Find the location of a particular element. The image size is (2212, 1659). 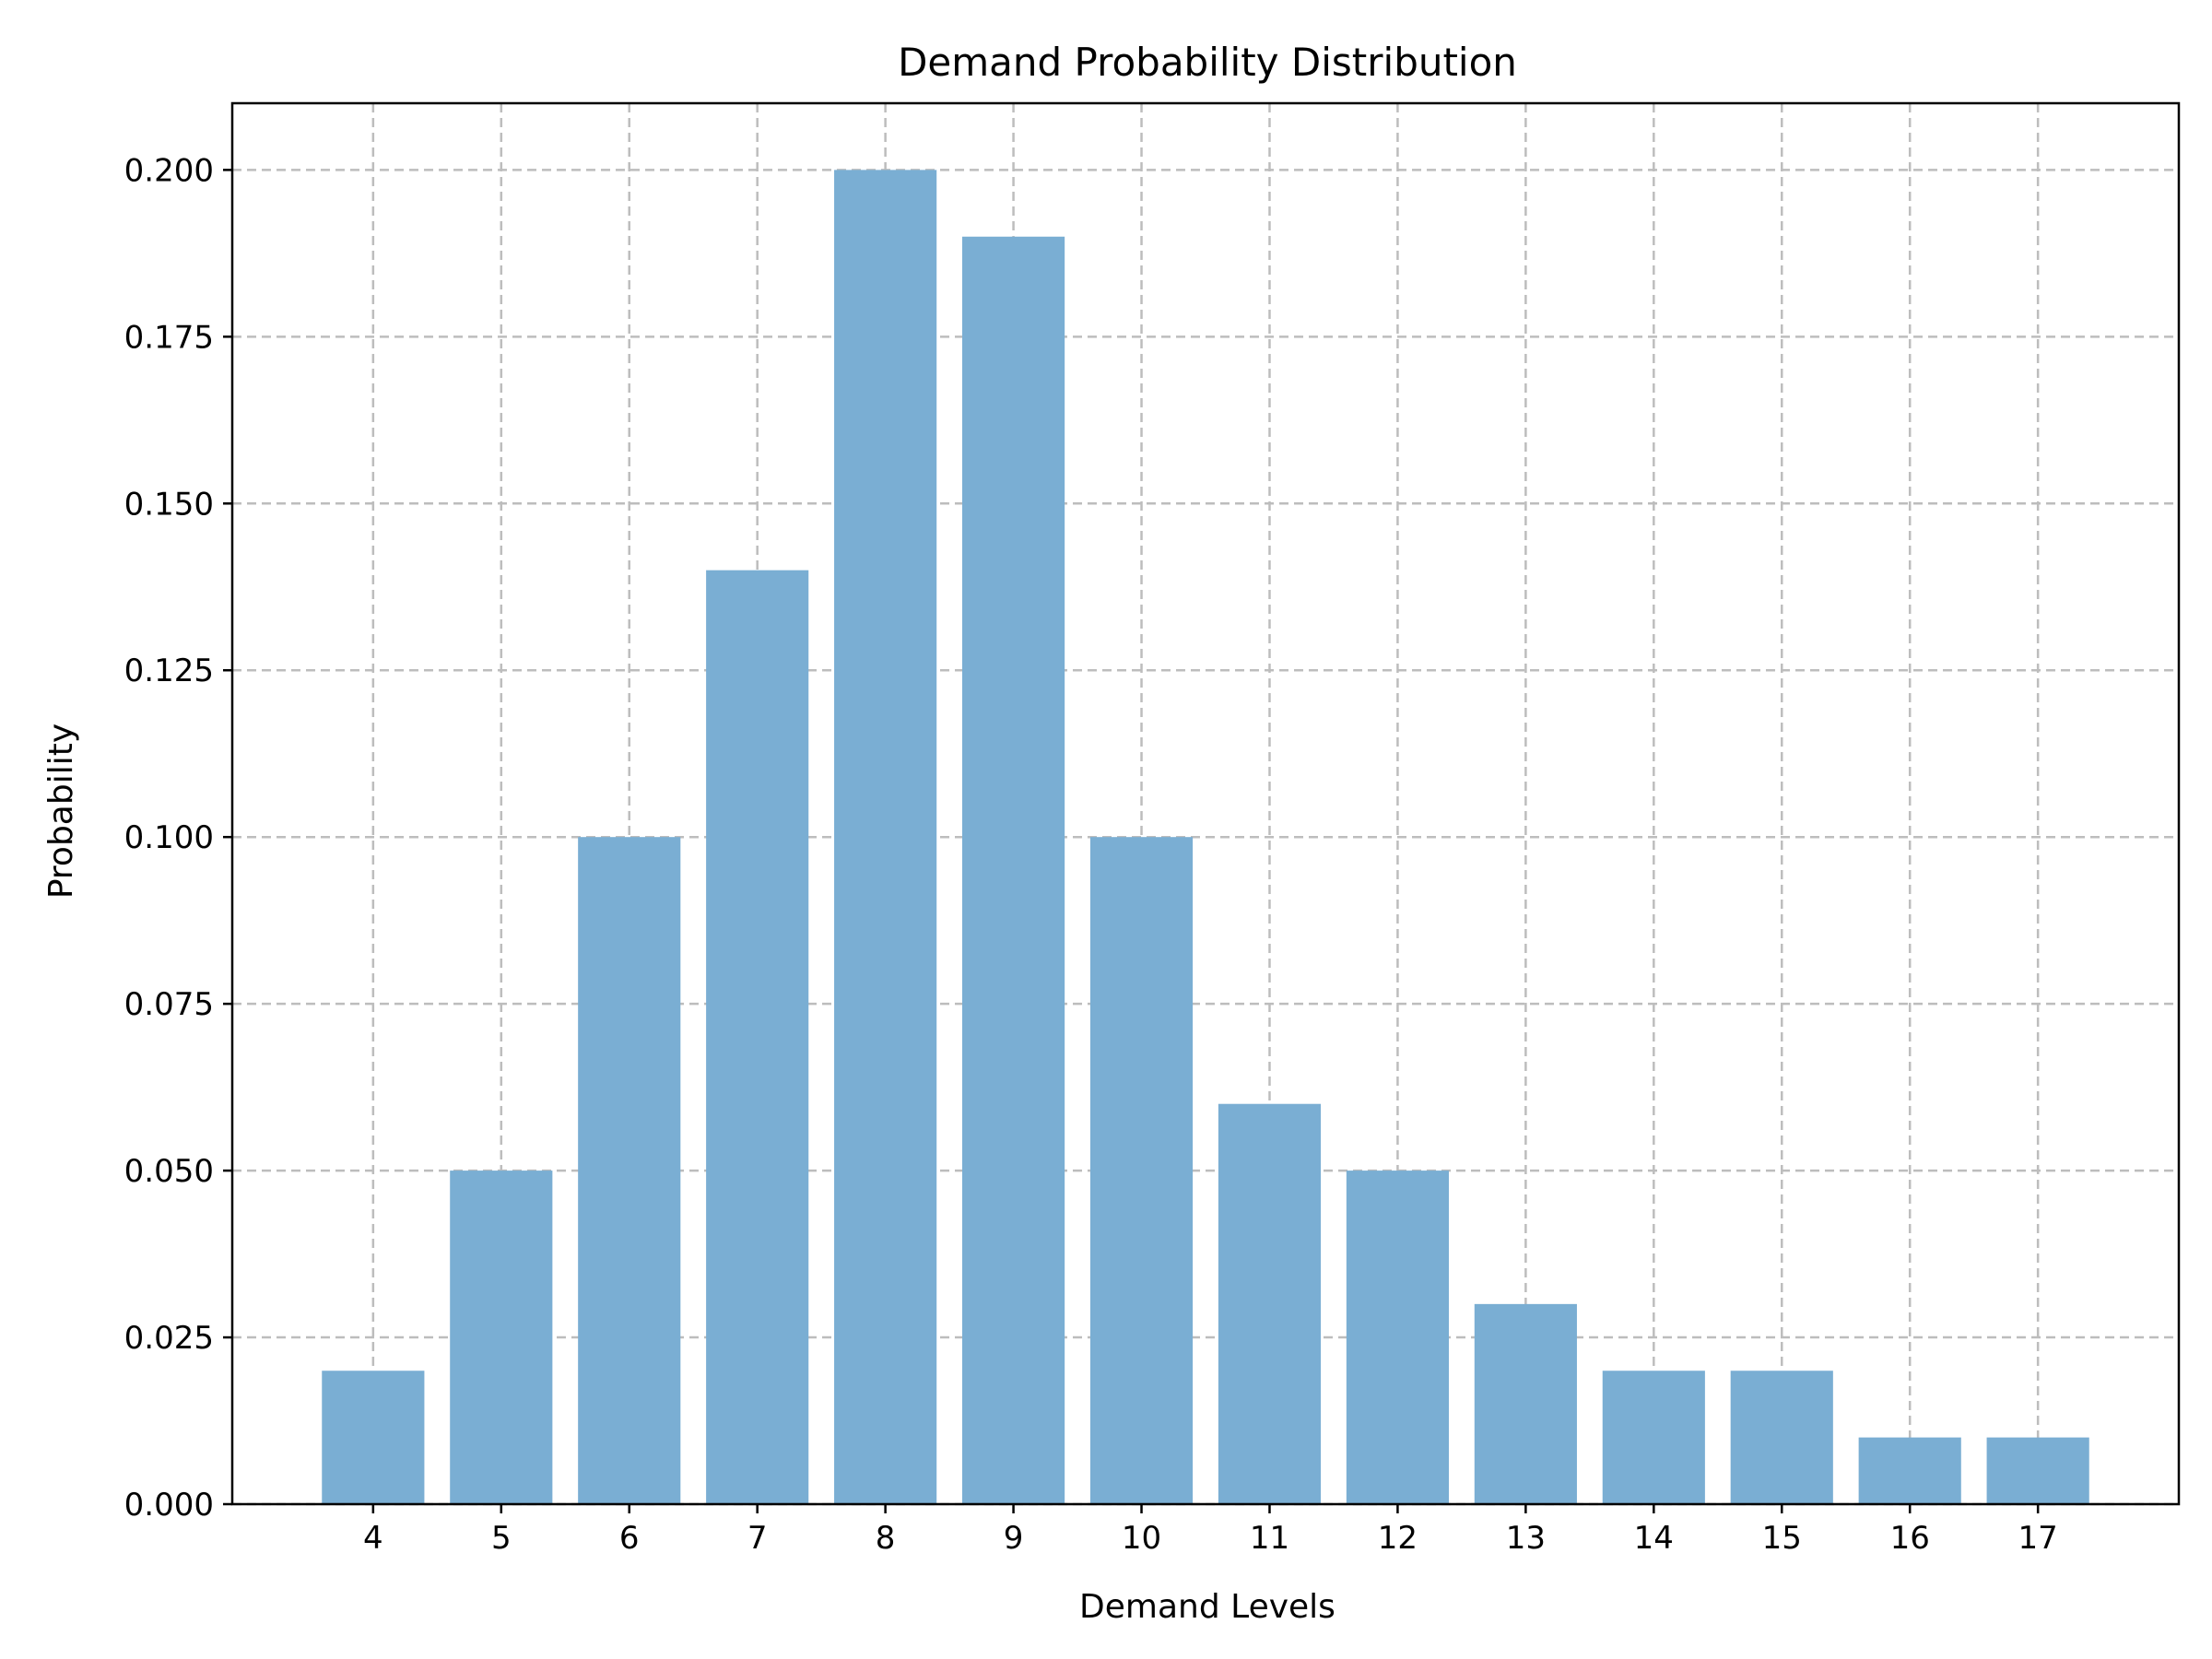

y-tick-label: 0.175 is located at coordinates (169, 337).